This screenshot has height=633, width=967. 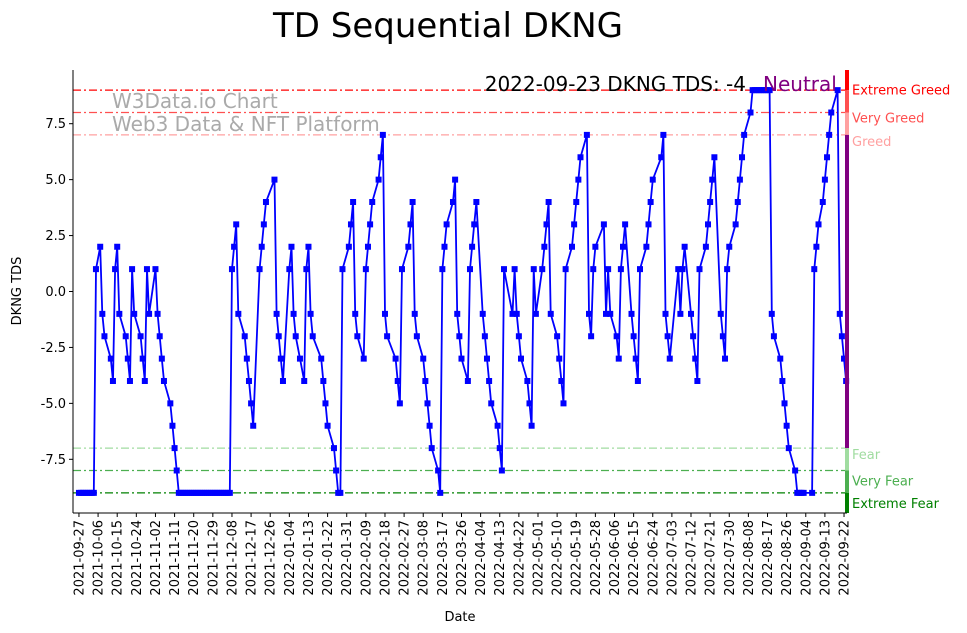 I want to click on x-tick-label: 2022-02-18, so click(x=385, y=558).